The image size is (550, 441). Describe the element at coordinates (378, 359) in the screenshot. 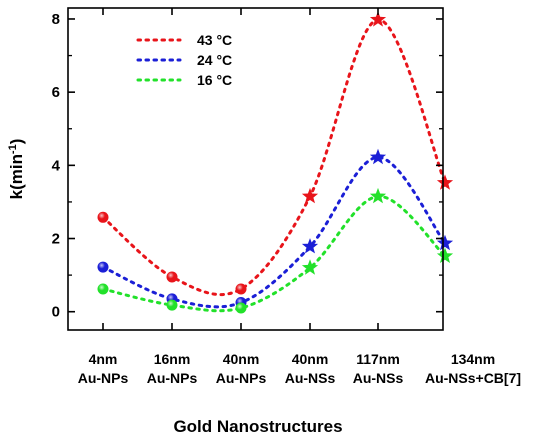

I see `x-category-label: 117nm` at that location.